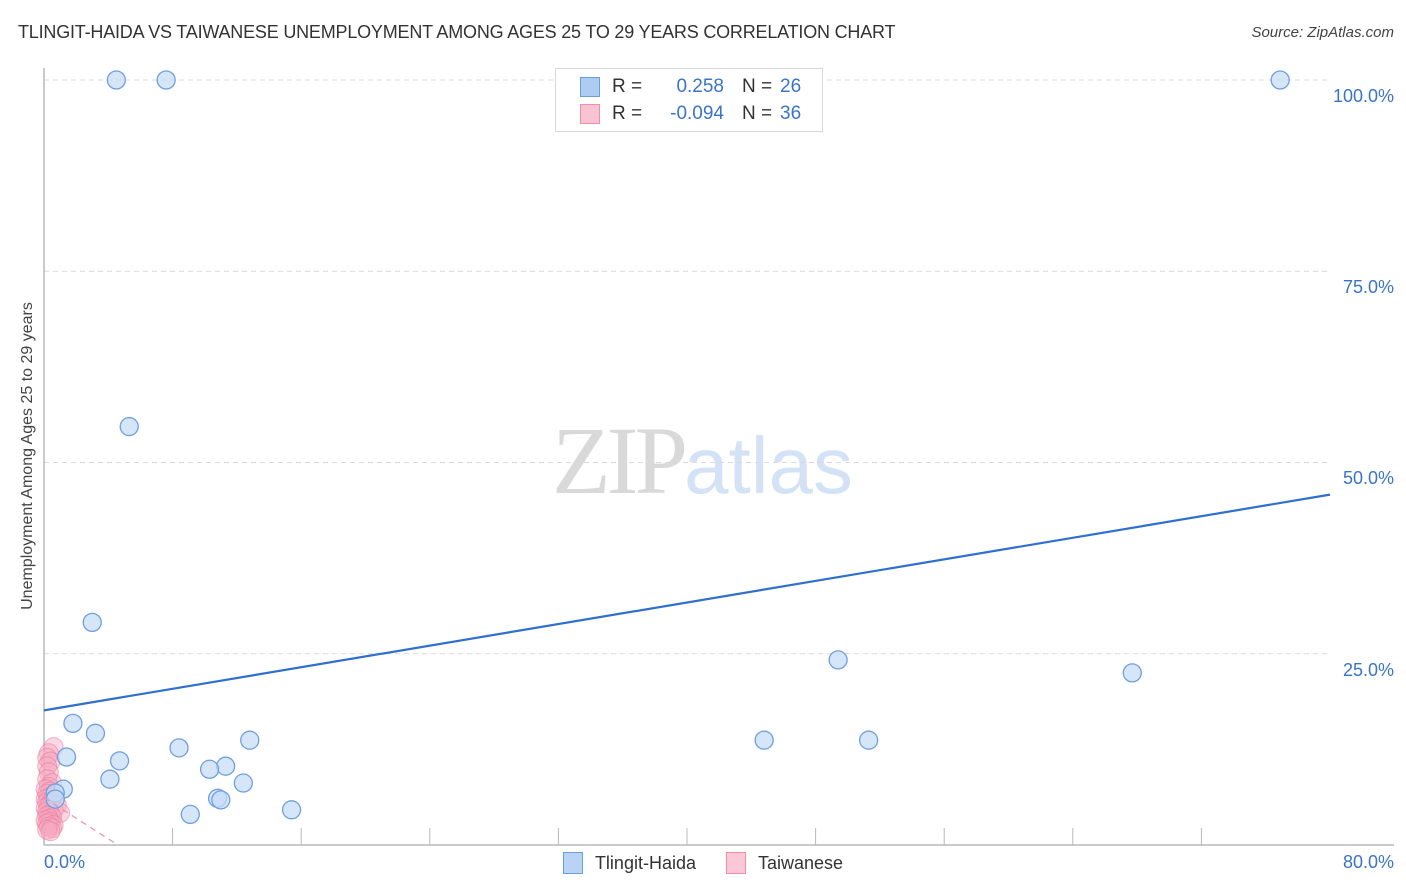  I want to click on legend-row-taiwanese: R = -0.094 N = 36, so click(690, 114).